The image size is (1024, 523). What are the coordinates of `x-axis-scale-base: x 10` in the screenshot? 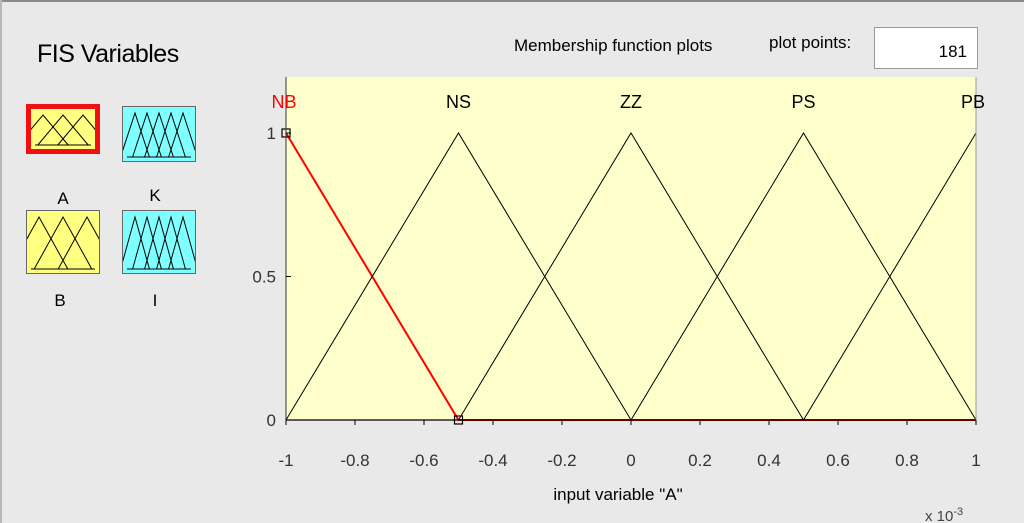 It's located at (939, 515).